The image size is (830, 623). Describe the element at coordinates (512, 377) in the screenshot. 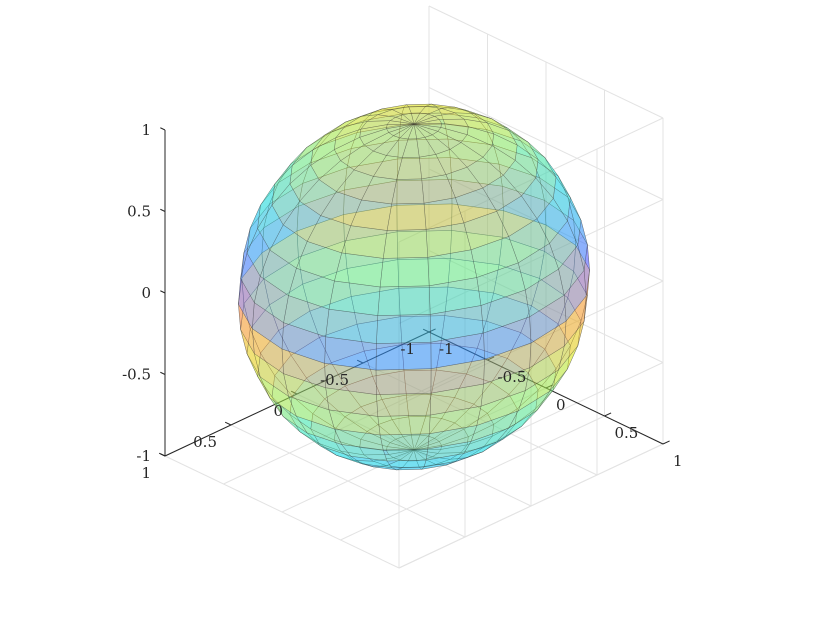

I see `x-tick-label: -0.5` at that location.